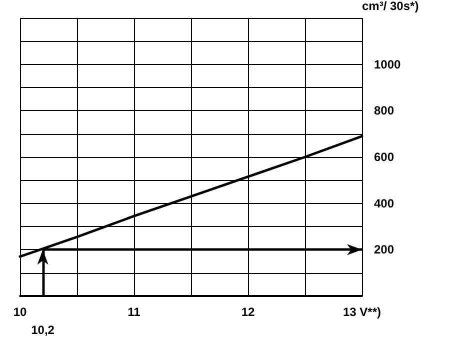  Describe the element at coordinates (43, 330) in the screenshot. I see `ref-line-label: 10,2` at that location.